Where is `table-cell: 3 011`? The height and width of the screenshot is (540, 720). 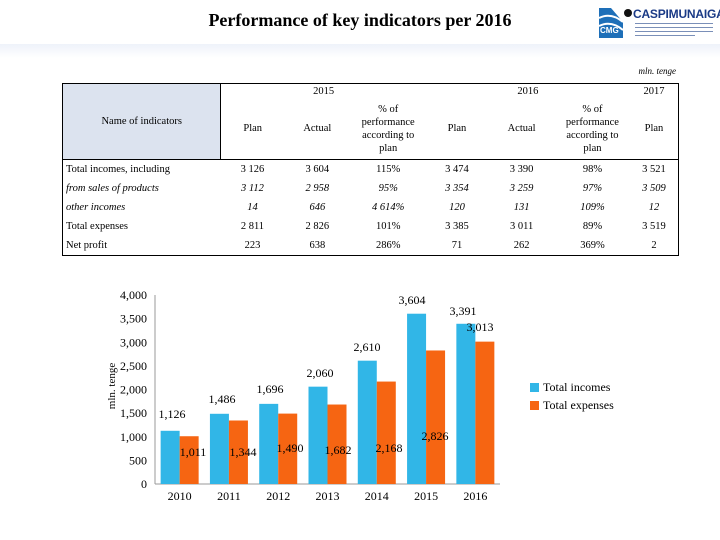 table-cell: 3 011 is located at coordinates (521, 226).